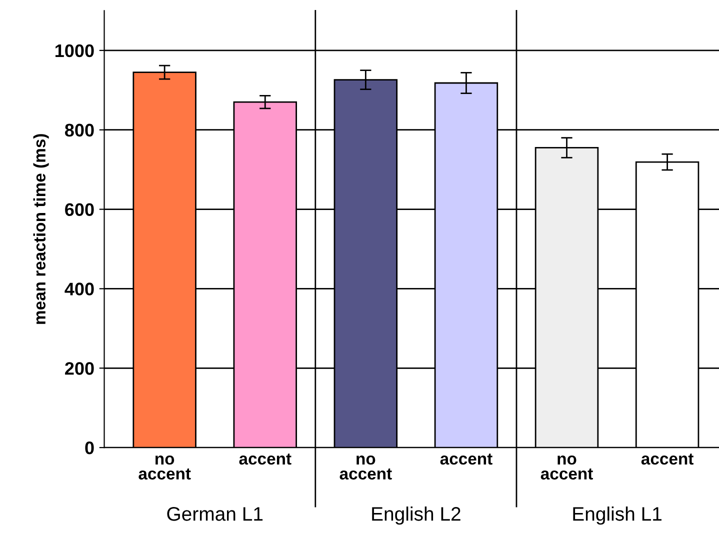  Describe the element at coordinates (215, 514) in the screenshot. I see `text: German L1` at that location.